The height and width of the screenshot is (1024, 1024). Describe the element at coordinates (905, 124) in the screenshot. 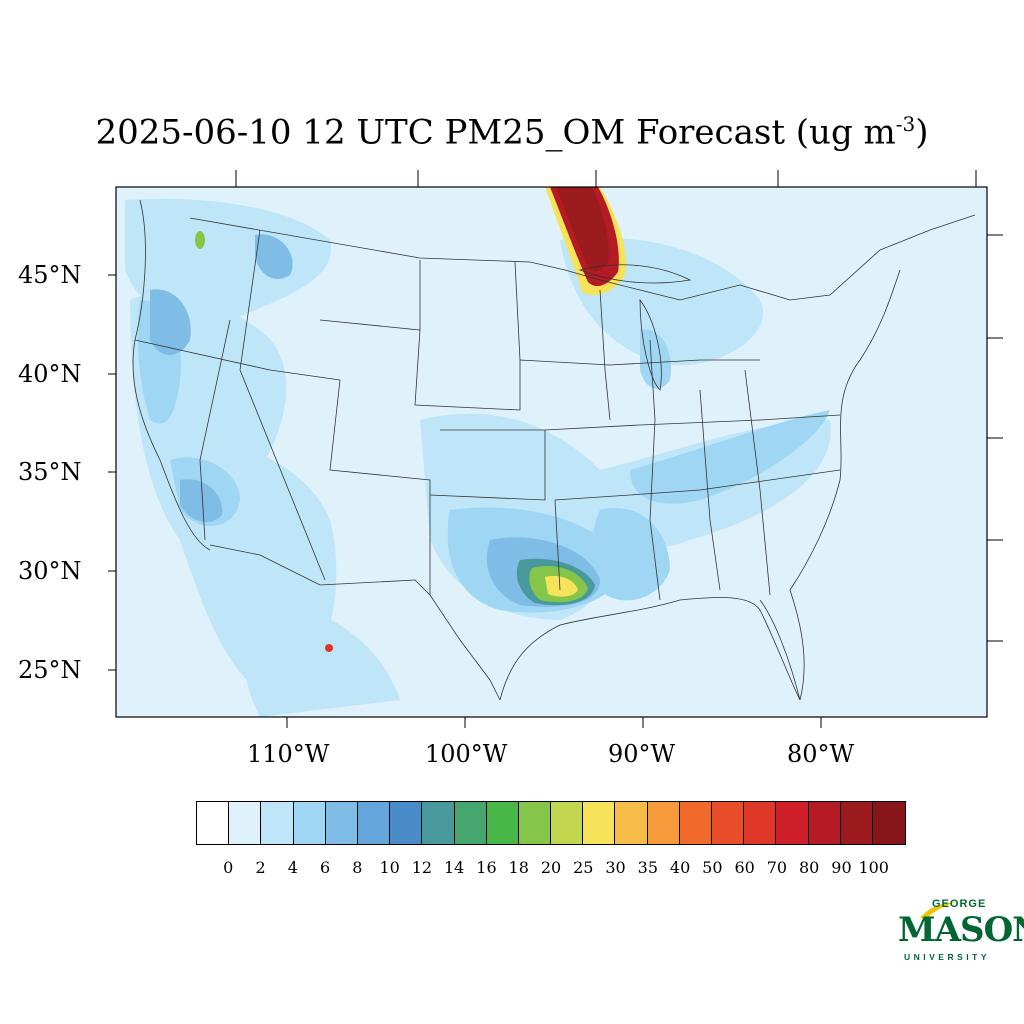

I see `title-exponent: -3` at that location.